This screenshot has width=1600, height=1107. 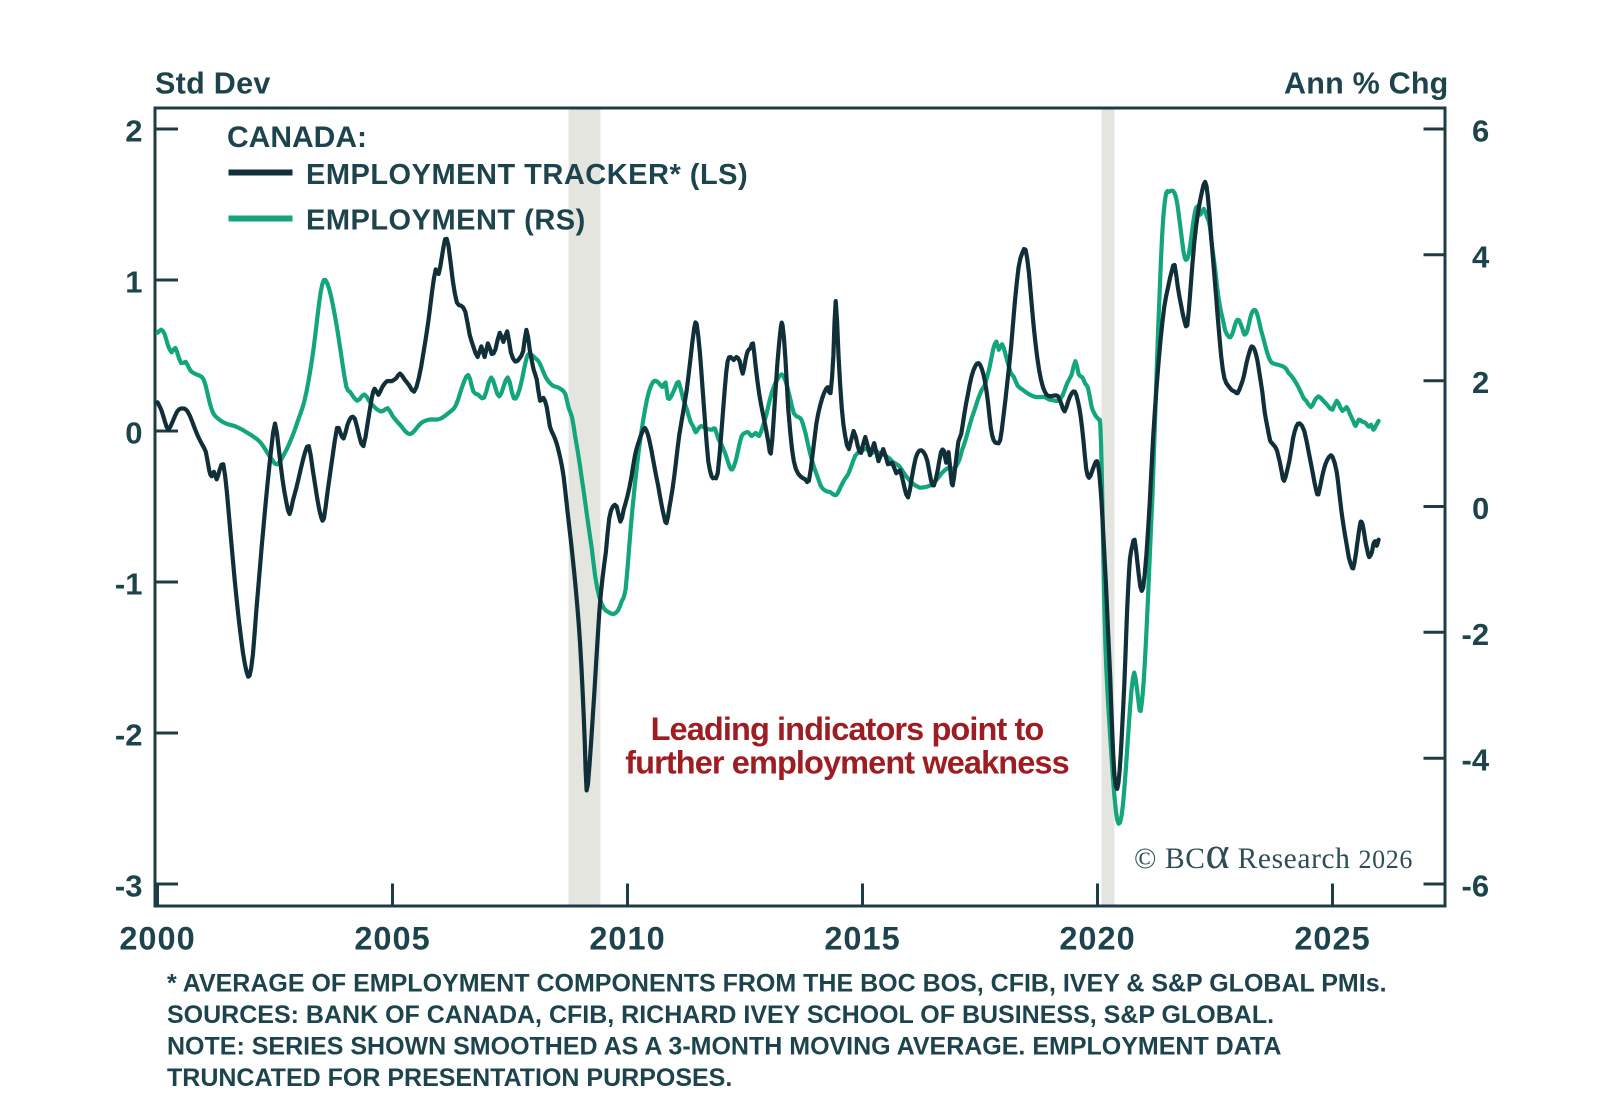 What do you see at coordinates (1480, 131) in the screenshot?
I see `svg-text: 6` at bounding box center [1480, 131].